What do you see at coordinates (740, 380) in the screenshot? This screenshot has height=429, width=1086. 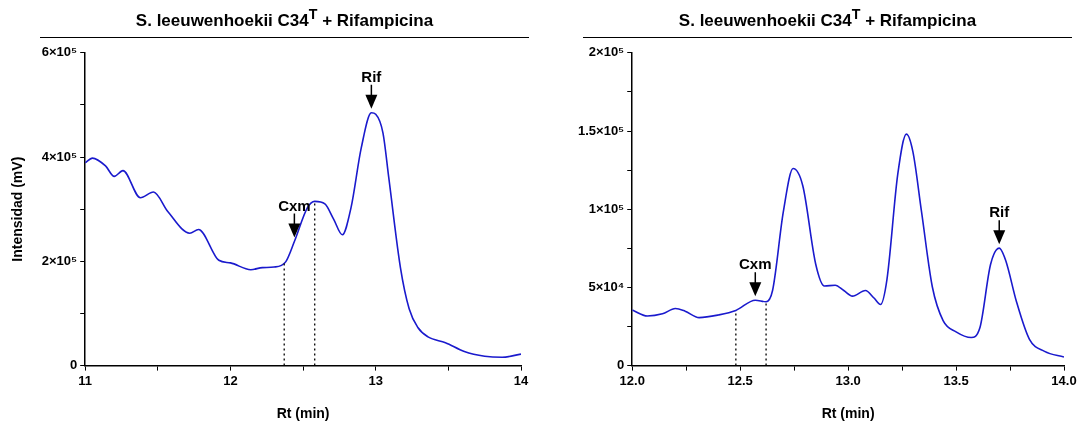 I see `x-tick-label: 12.5` at bounding box center [740, 380].